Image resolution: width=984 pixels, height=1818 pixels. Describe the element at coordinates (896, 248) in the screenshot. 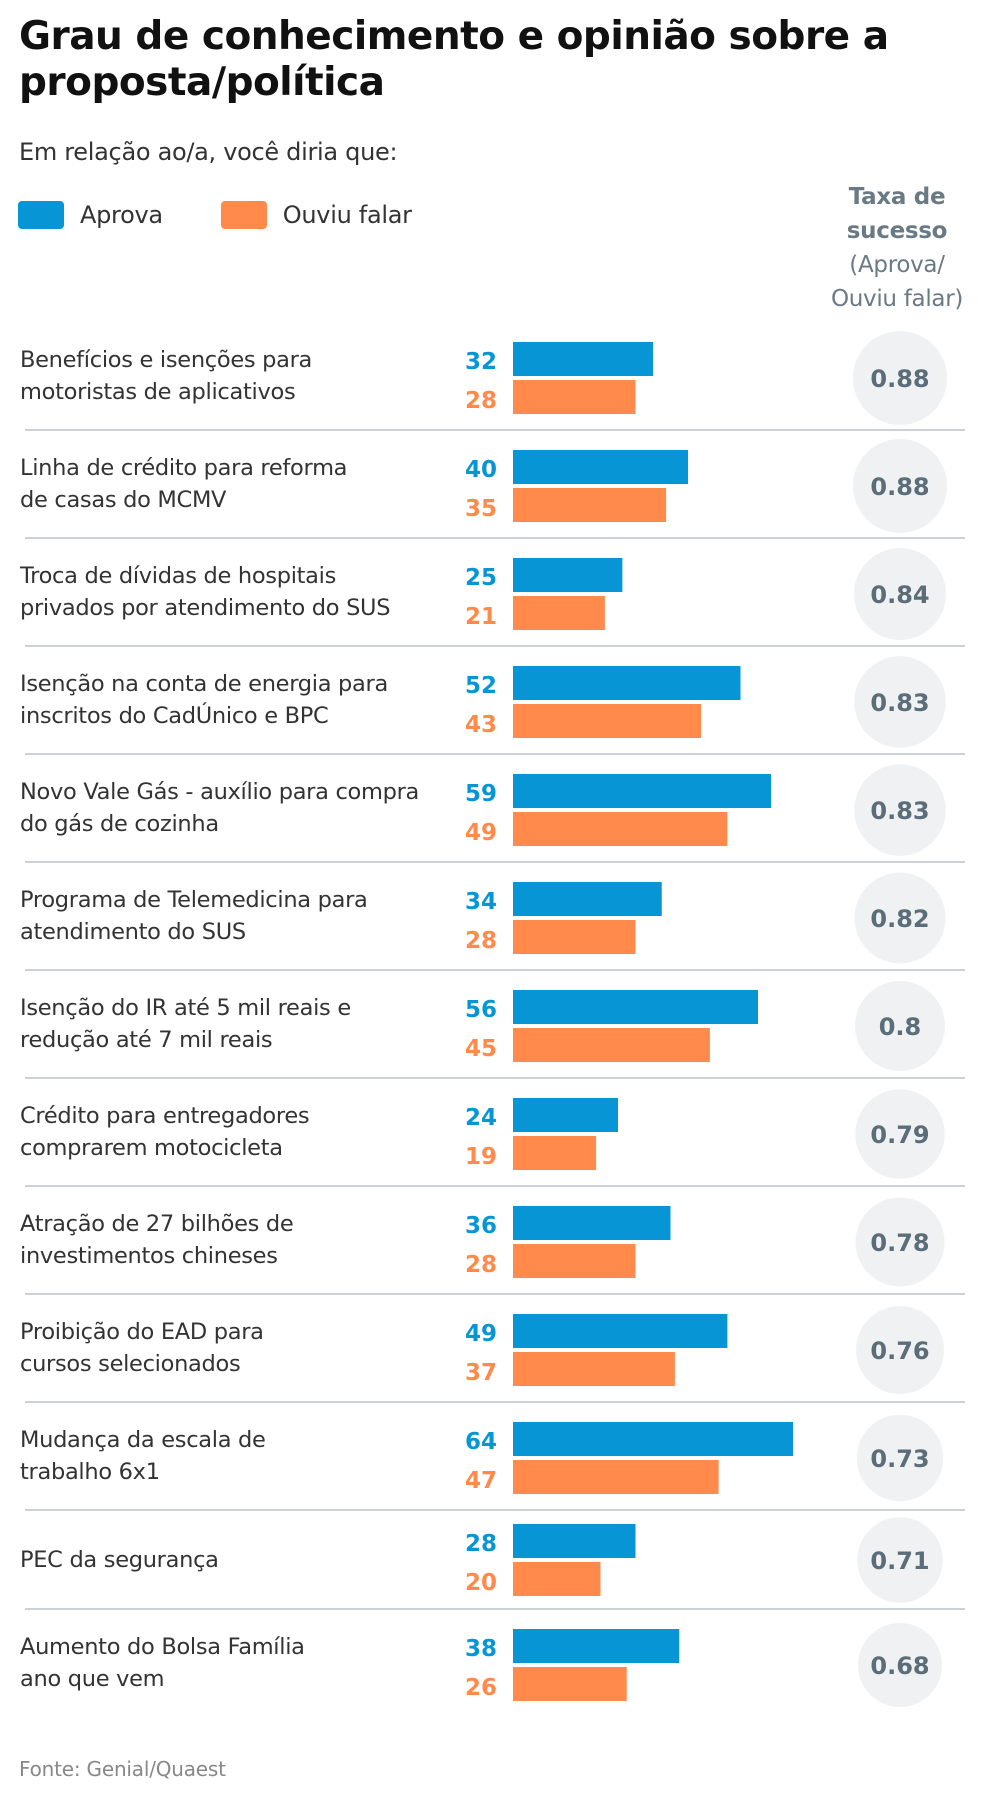

I see `success-rate-header: Taxa de sucesso (Aprova/ Ouviu falar)` at that location.